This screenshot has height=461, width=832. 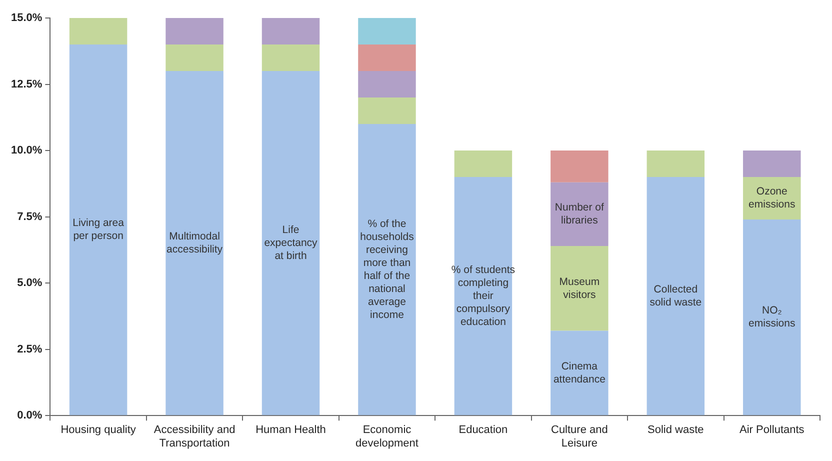 I want to click on data-label: Number of libraries, so click(x=579, y=214).